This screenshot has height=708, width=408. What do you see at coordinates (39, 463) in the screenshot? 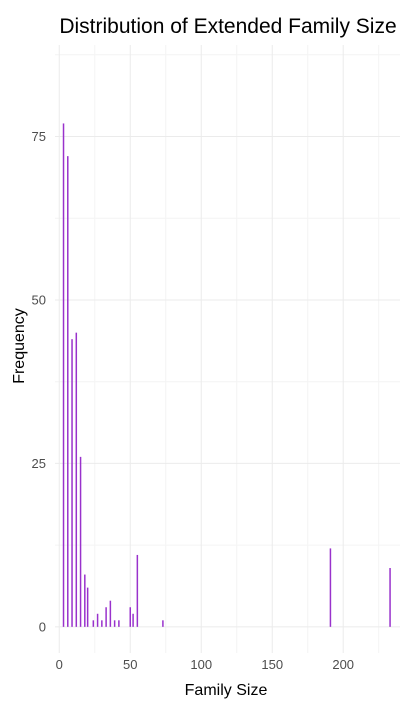
I see `y-tick-label: 25` at bounding box center [39, 463].